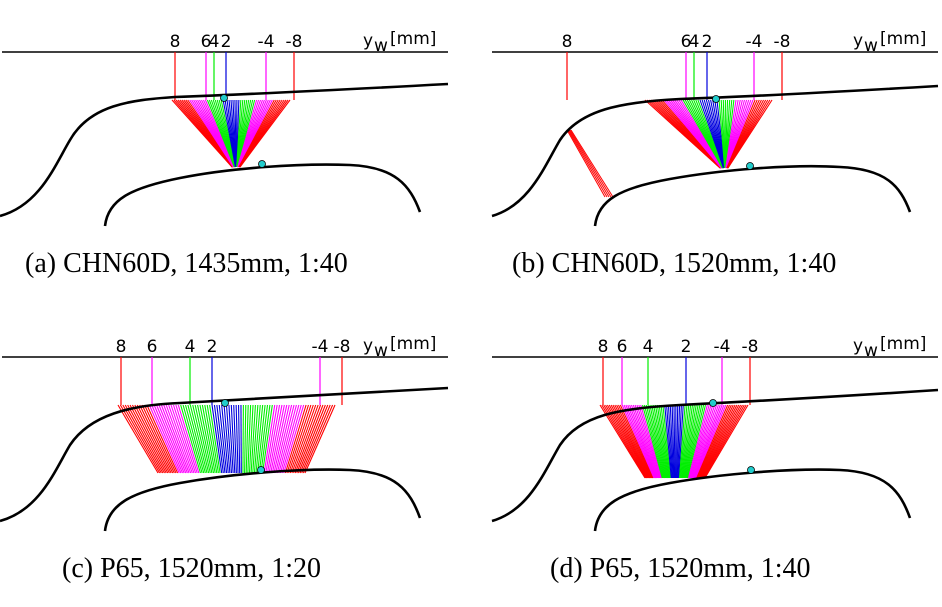 This screenshot has width=942, height=607. I want to click on tick-label: 2, so click(686, 347).